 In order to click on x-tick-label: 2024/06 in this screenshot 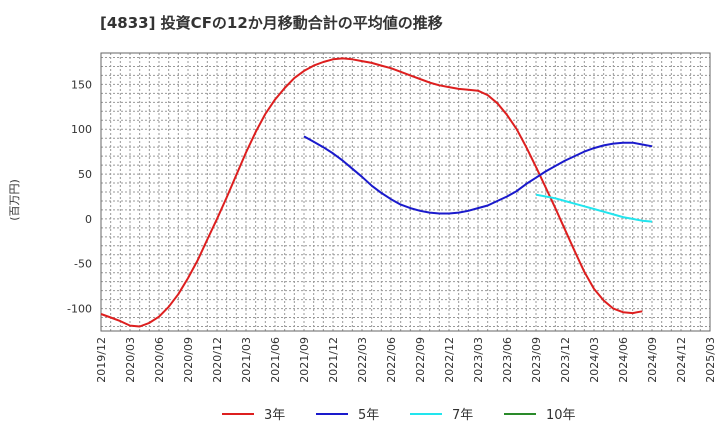, I will do `click(623, 360)`.